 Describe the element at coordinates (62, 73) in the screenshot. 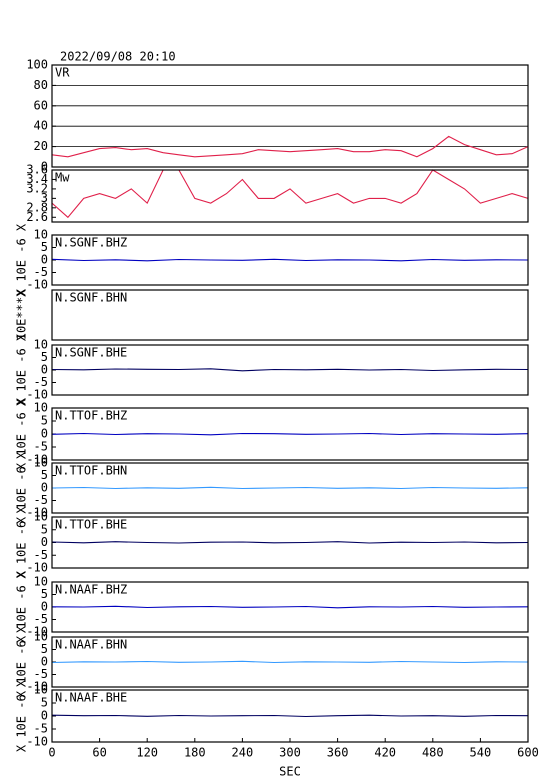

I see `panel-label: VR` at that location.